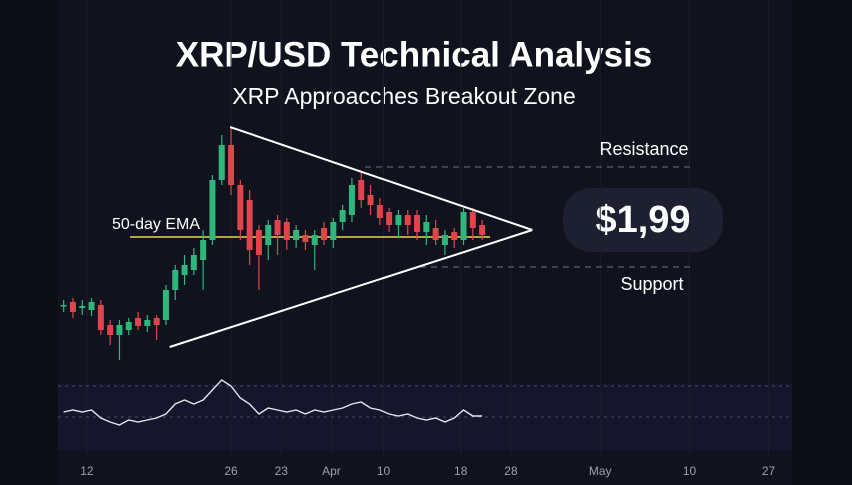  Describe the element at coordinates (231, 471) in the screenshot. I see `x-tick-label: 26` at that location.